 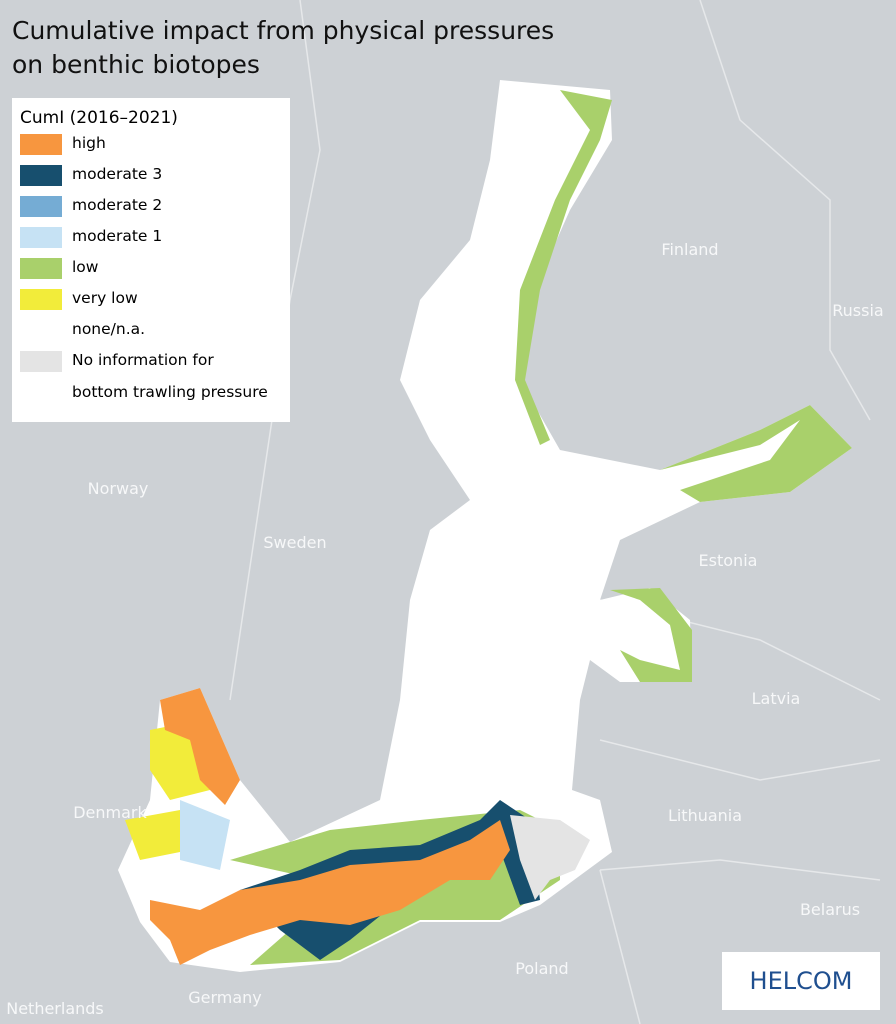 I want to click on country-label: Estonia, so click(x=728, y=560).